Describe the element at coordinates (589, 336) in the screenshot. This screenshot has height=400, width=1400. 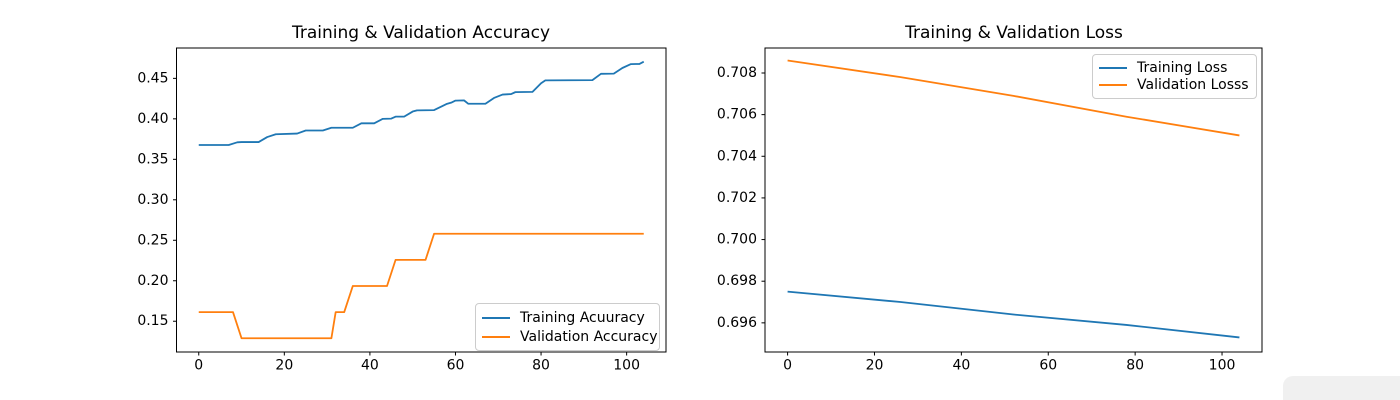
I see `legend-label: Validation Accuracy` at that location.